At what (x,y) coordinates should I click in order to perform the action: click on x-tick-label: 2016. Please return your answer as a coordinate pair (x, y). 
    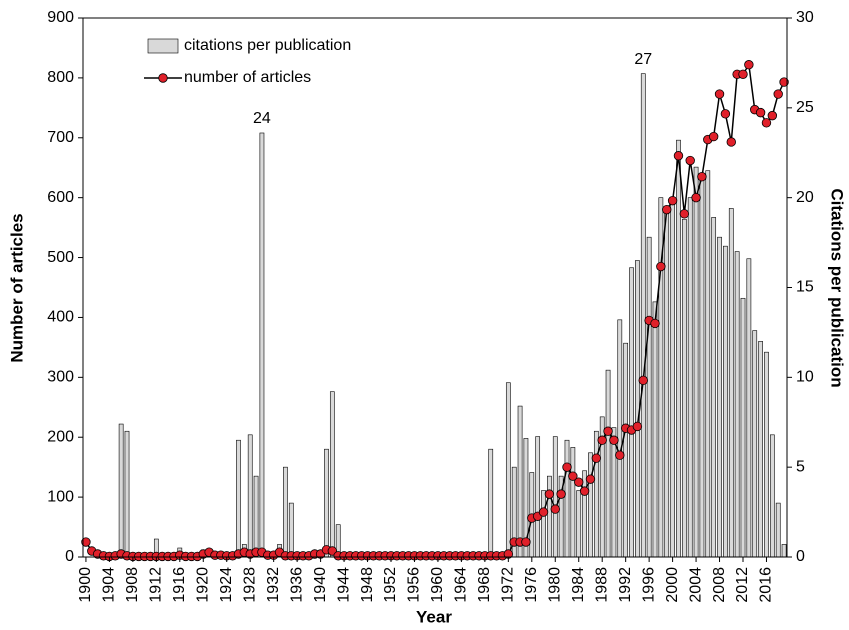
    Looking at the image, I should click on (766, 585).